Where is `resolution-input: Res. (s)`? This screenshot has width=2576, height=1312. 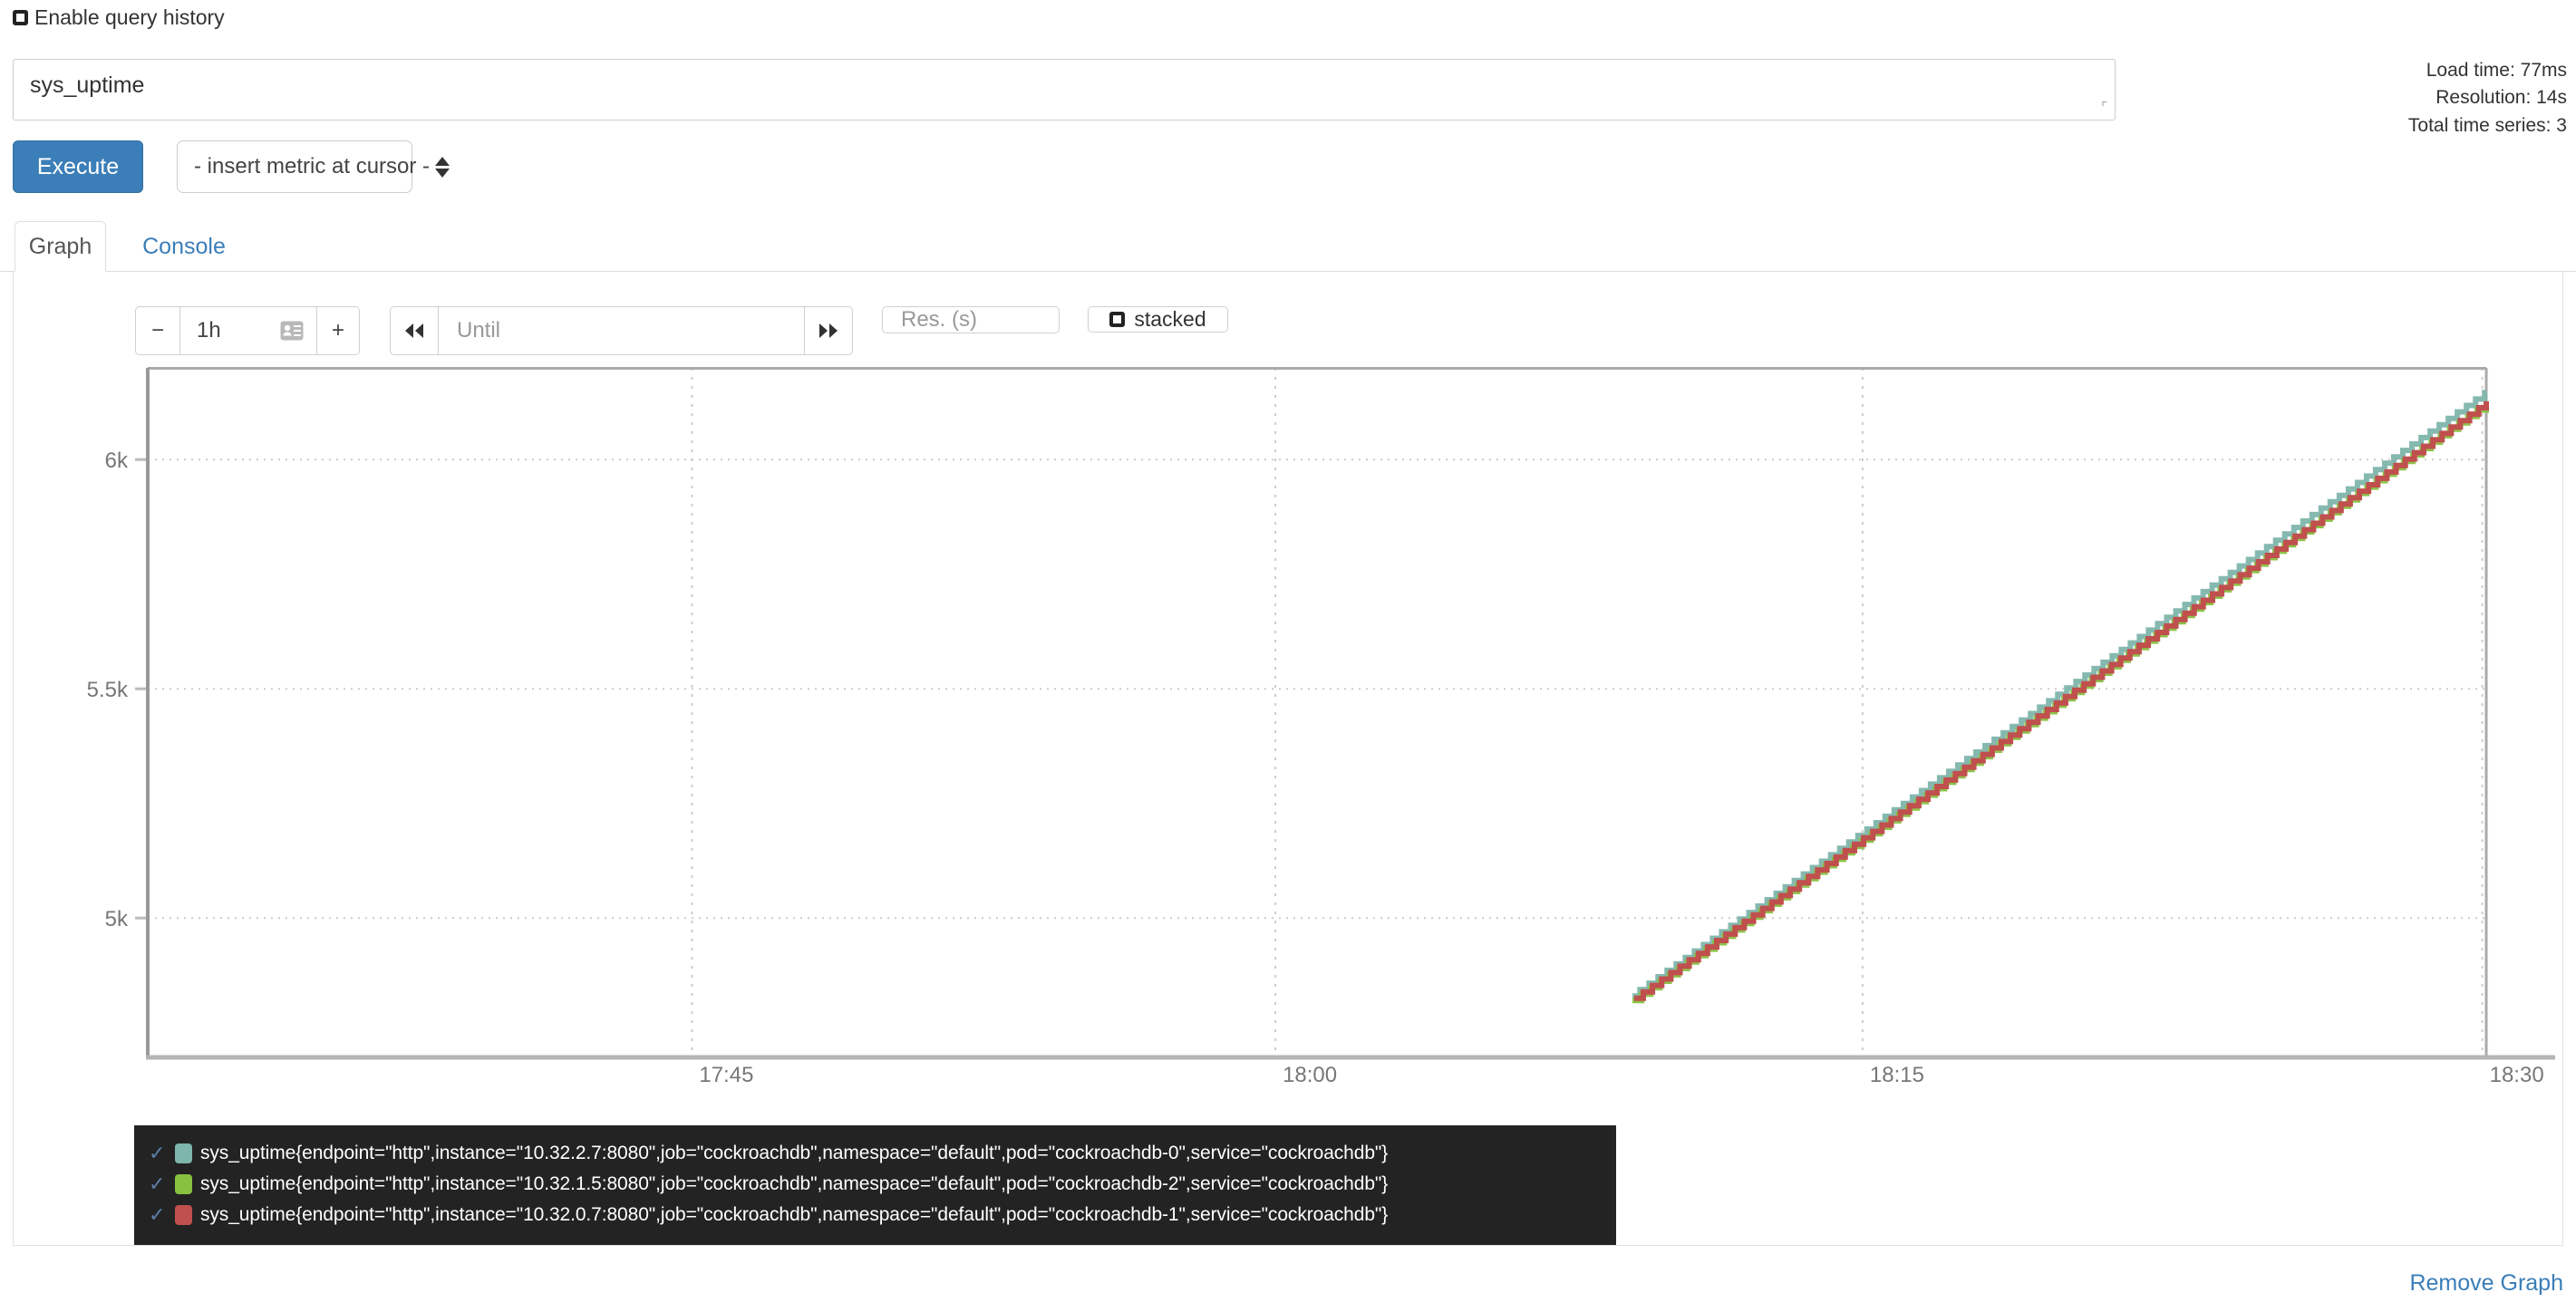 resolution-input: Res. (s) is located at coordinates (971, 319).